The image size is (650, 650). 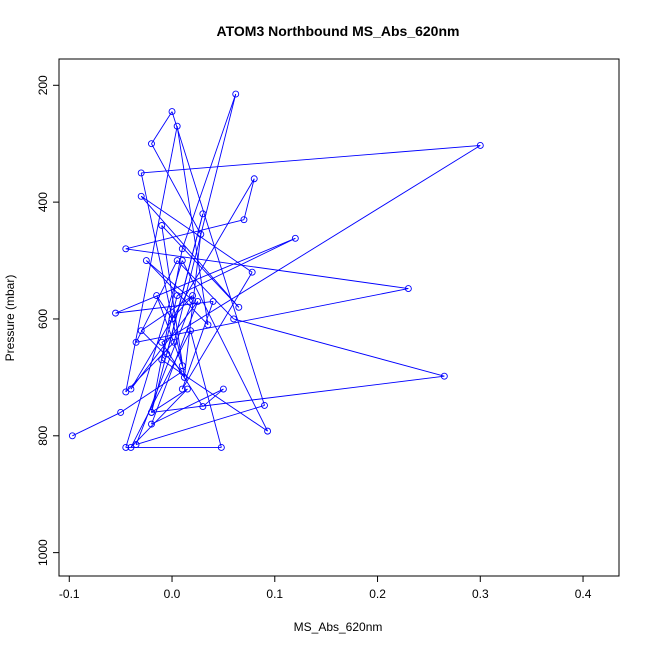 What do you see at coordinates (480, 594) in the screenshot?
I see `x-tick-label: 0.3` at bounding box center [480, 594].